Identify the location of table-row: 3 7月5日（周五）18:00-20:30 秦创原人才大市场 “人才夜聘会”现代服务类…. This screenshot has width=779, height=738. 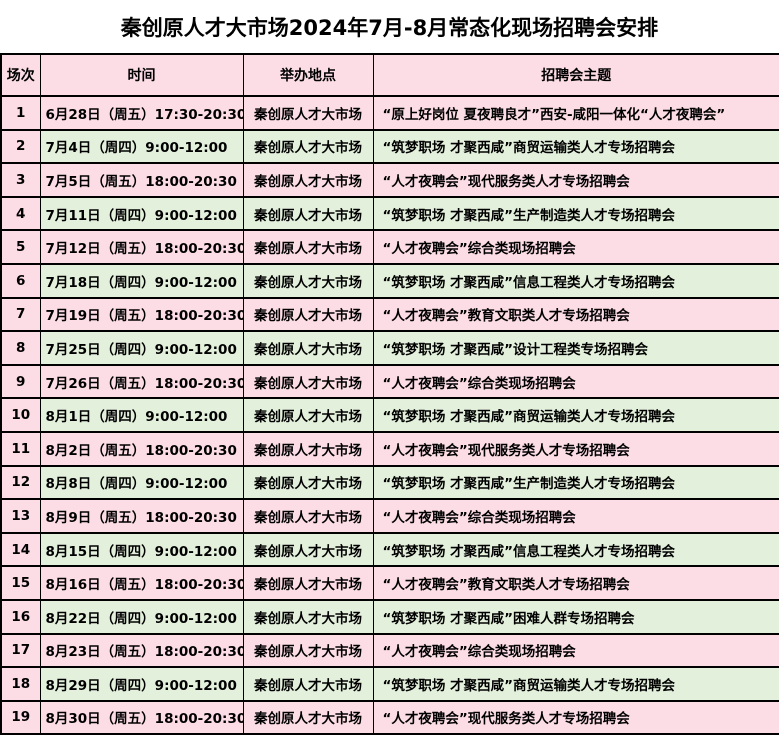
(389, 180).